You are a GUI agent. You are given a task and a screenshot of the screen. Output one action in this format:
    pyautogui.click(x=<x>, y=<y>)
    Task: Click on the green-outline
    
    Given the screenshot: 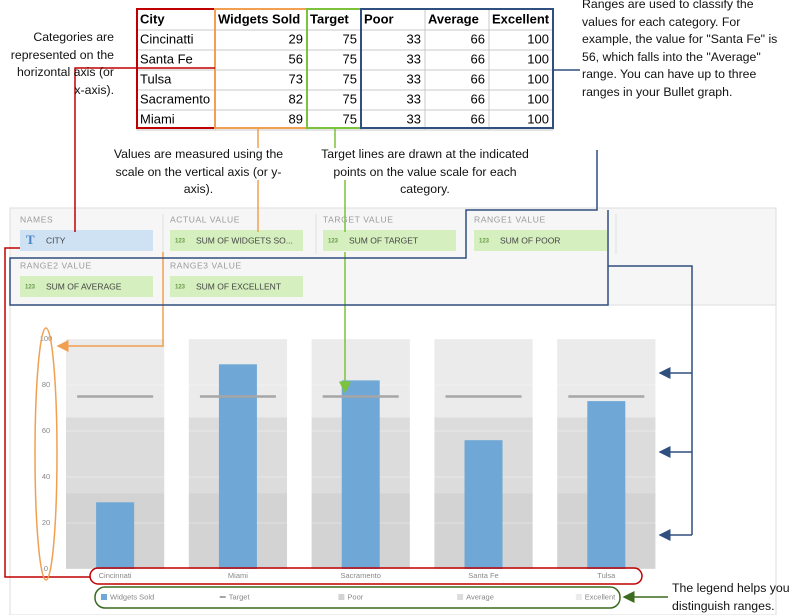 What is the action you would take?
    pyautogui.click(x=357, y=597)
    